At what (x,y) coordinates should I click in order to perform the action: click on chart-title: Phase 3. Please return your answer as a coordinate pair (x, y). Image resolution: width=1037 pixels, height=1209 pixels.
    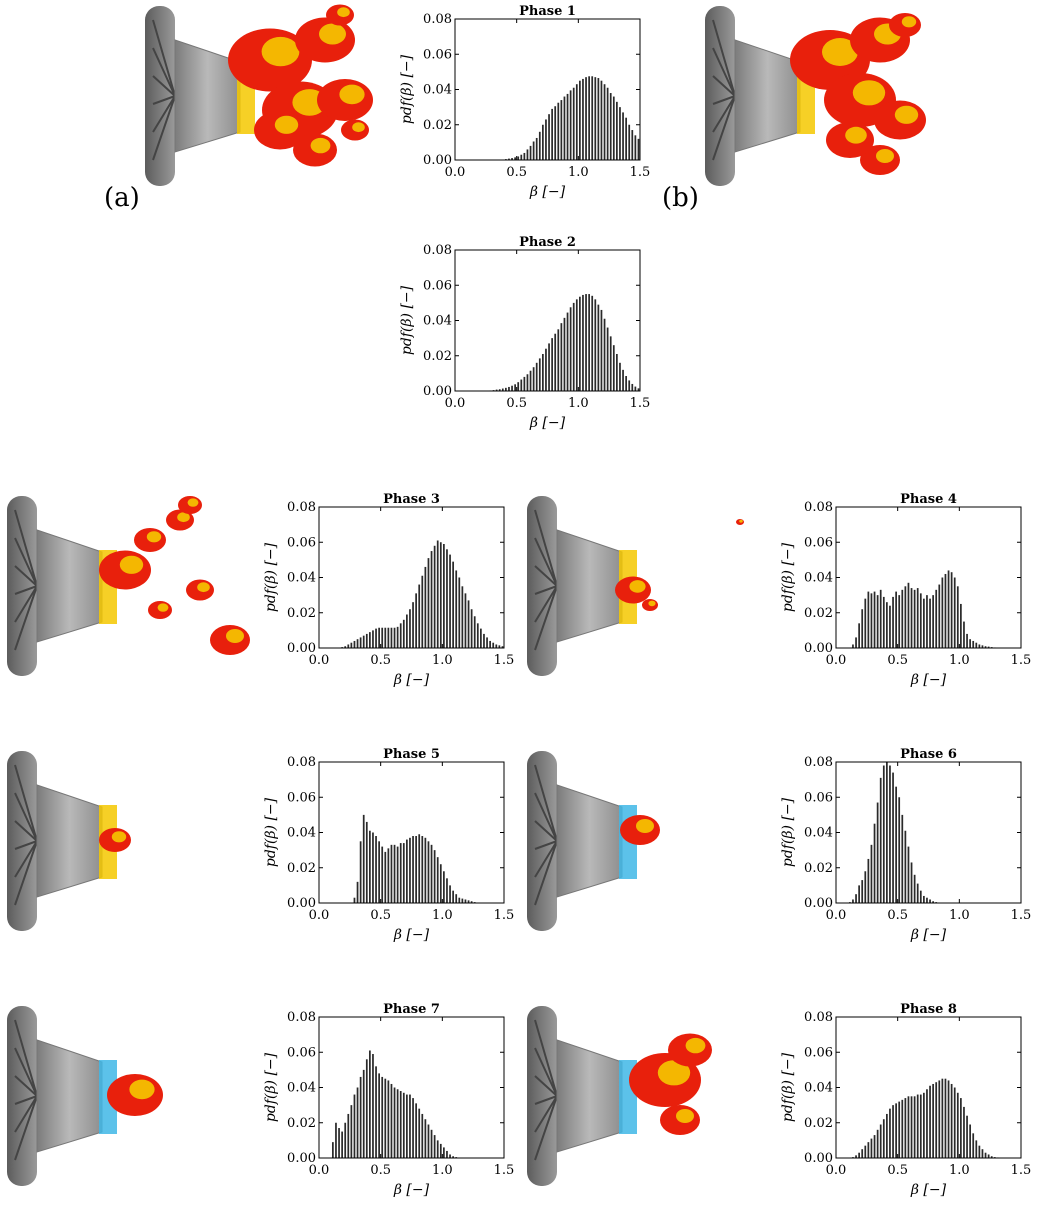
    Looking at the image, I should click on (411, 499).